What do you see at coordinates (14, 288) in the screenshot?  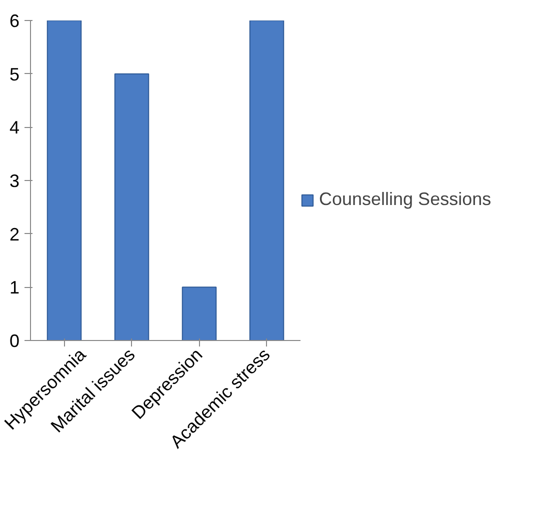 I see `y-tick-label: 1` at bounding box center [14, 288].